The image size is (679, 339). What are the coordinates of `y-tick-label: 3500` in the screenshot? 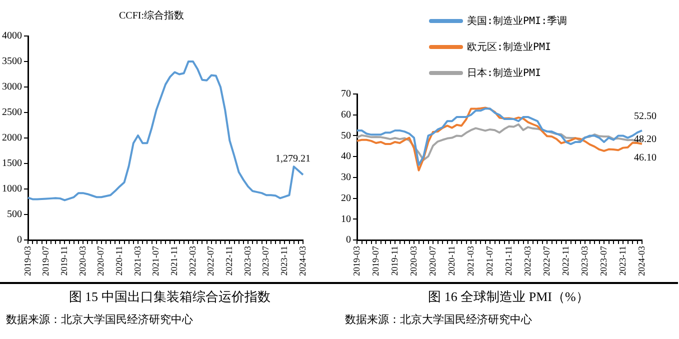 It's located at (12, 62).